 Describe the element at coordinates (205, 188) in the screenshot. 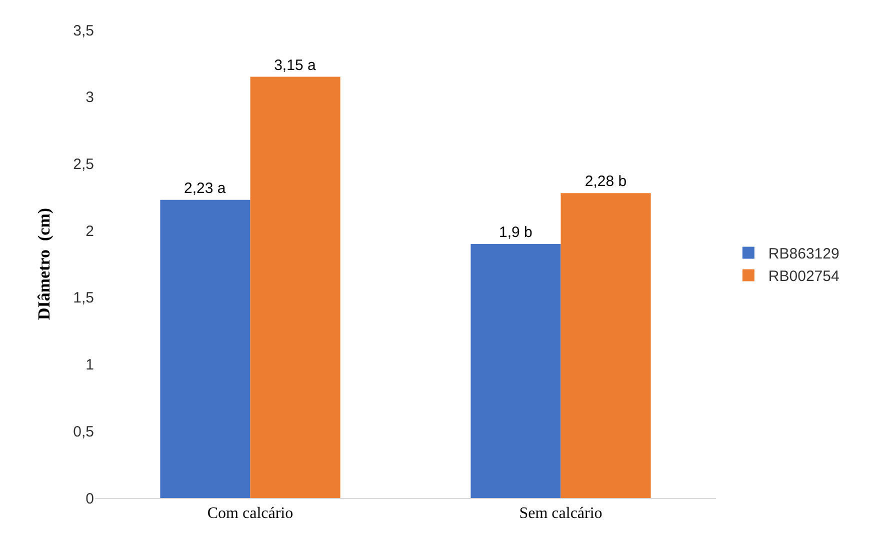

I see `data-label: 2,23 a` at that location.